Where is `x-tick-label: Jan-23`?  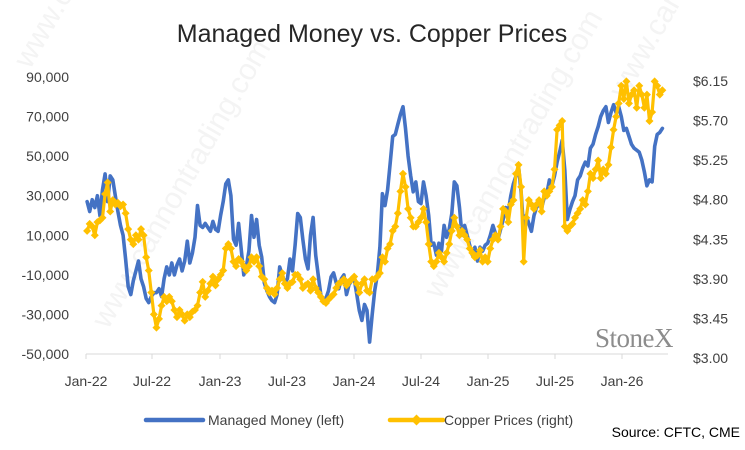 x-tick-label: Jan-23 is located at coordinates (220, 381).